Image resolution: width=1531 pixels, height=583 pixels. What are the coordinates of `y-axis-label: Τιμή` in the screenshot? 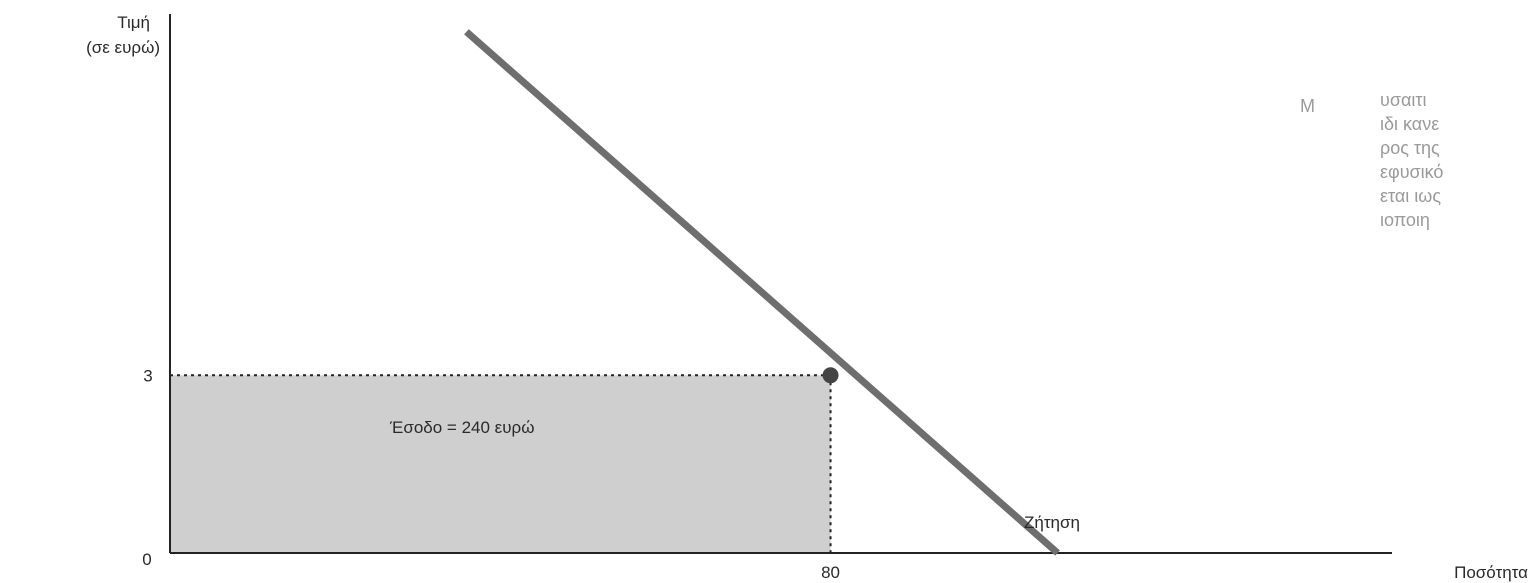 It's located at (133, 22).